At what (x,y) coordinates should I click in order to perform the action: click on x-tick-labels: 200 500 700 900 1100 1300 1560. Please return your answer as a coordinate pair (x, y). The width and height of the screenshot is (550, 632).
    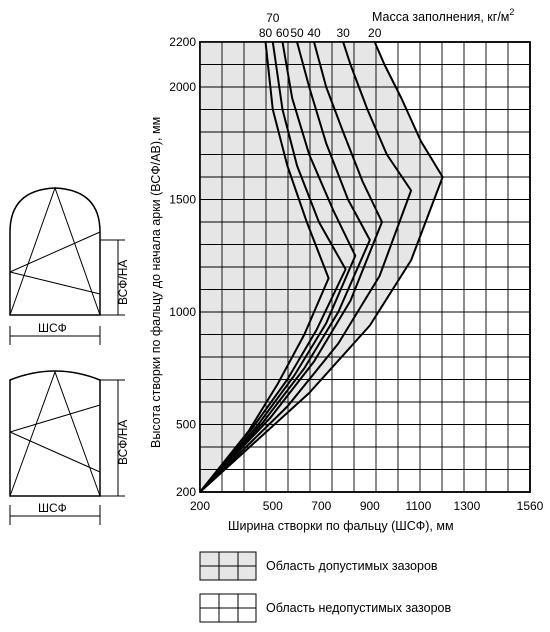
    Looking at the image, I should click on (367, 506).